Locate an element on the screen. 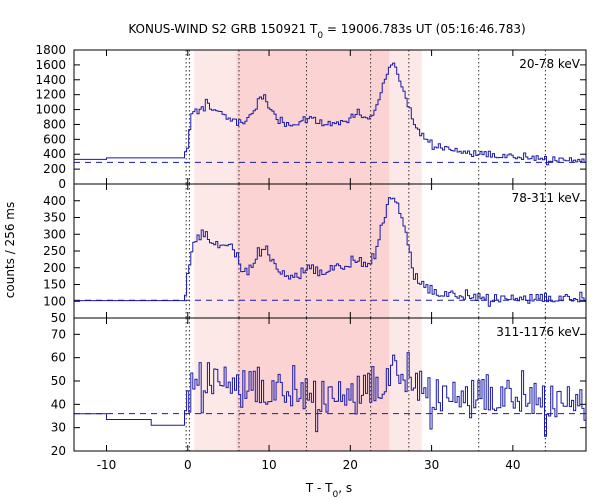 This screenshot has height=500, width=600. y-tick-label: 1200 is located at coordinates (50, 95).